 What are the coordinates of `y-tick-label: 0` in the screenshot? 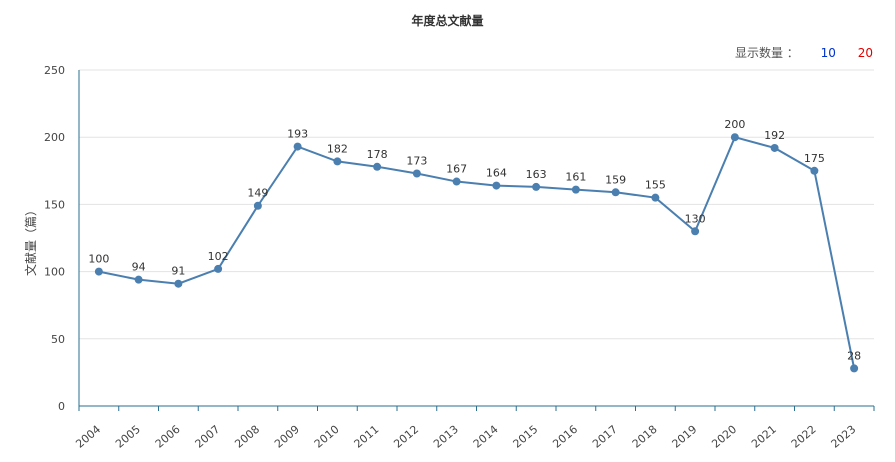 It's located at (61, 406).